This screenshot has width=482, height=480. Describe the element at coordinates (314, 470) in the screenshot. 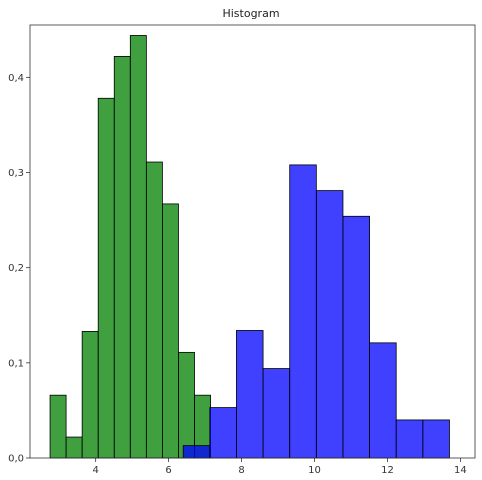

I see `x-tick-label-3: 10` at that location.